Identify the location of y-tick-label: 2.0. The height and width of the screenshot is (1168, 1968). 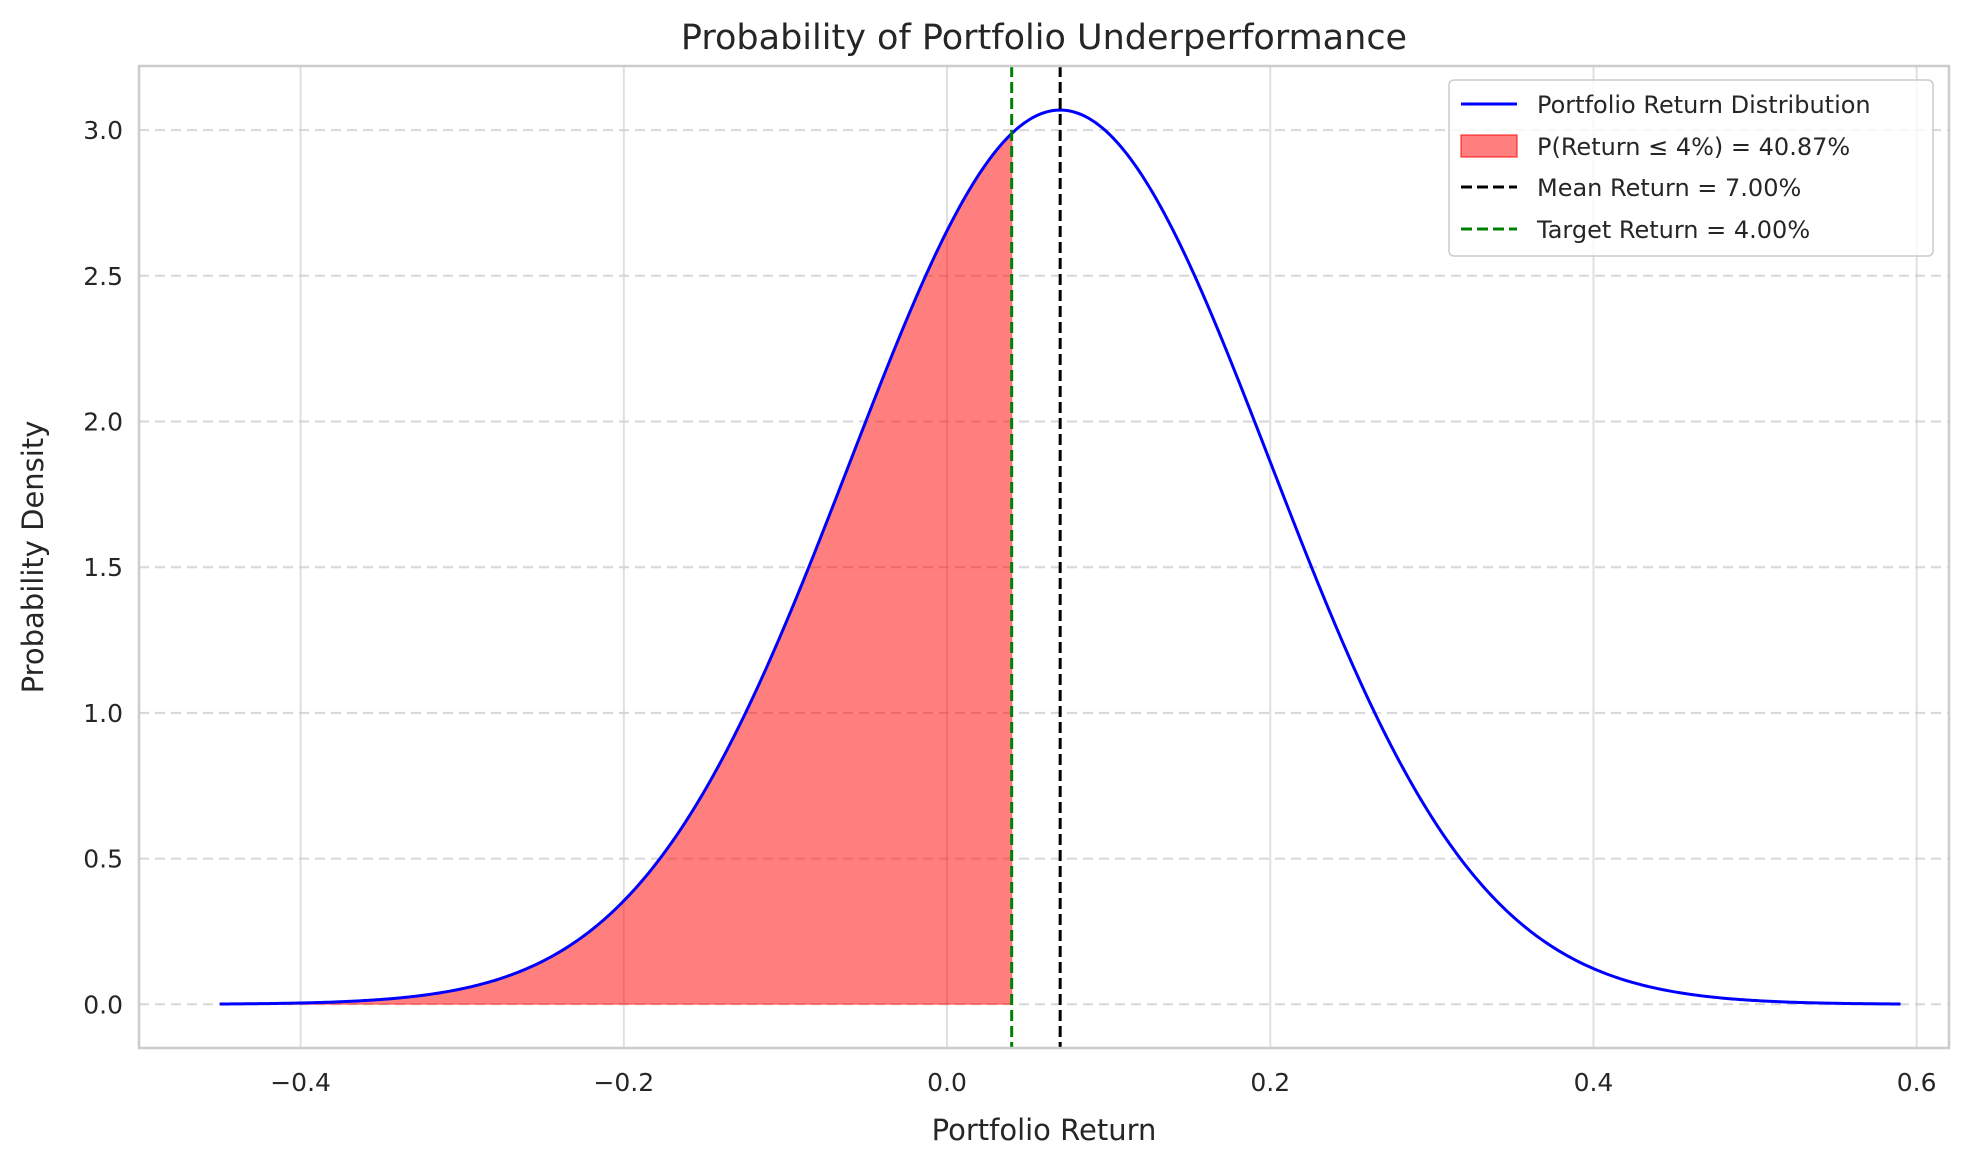
(103, 422).